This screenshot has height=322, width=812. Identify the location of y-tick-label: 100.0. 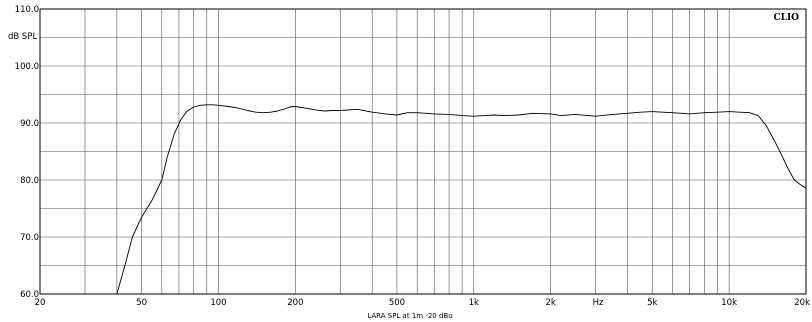
(27, 67).